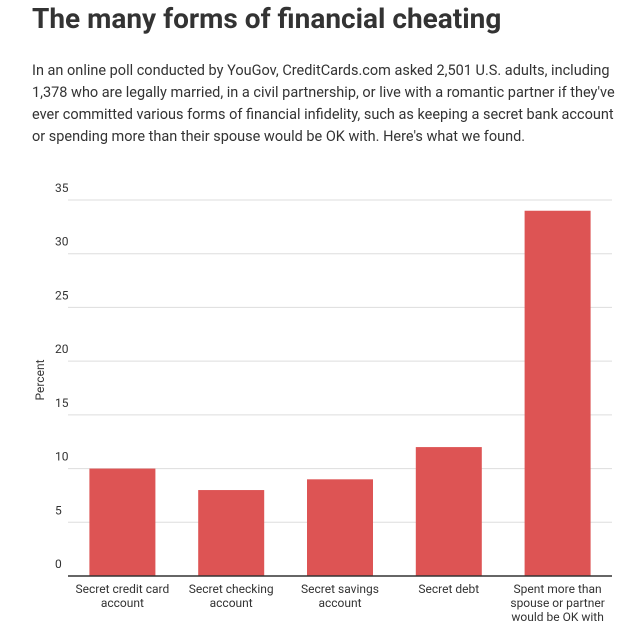 The width and height of the screenshot is (640, 631). I want to click on x-tick-label: Secret checking account, so click(231, 596).